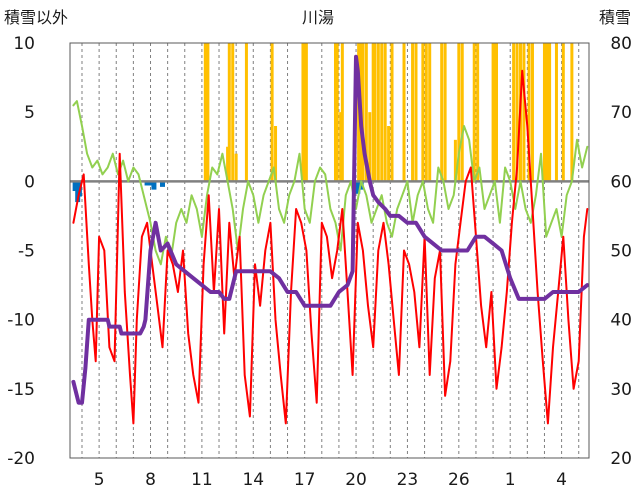  Describe the element at coordinates (29, 182) in the screenshot. I see `y-left-tick-label: 0` at that location.